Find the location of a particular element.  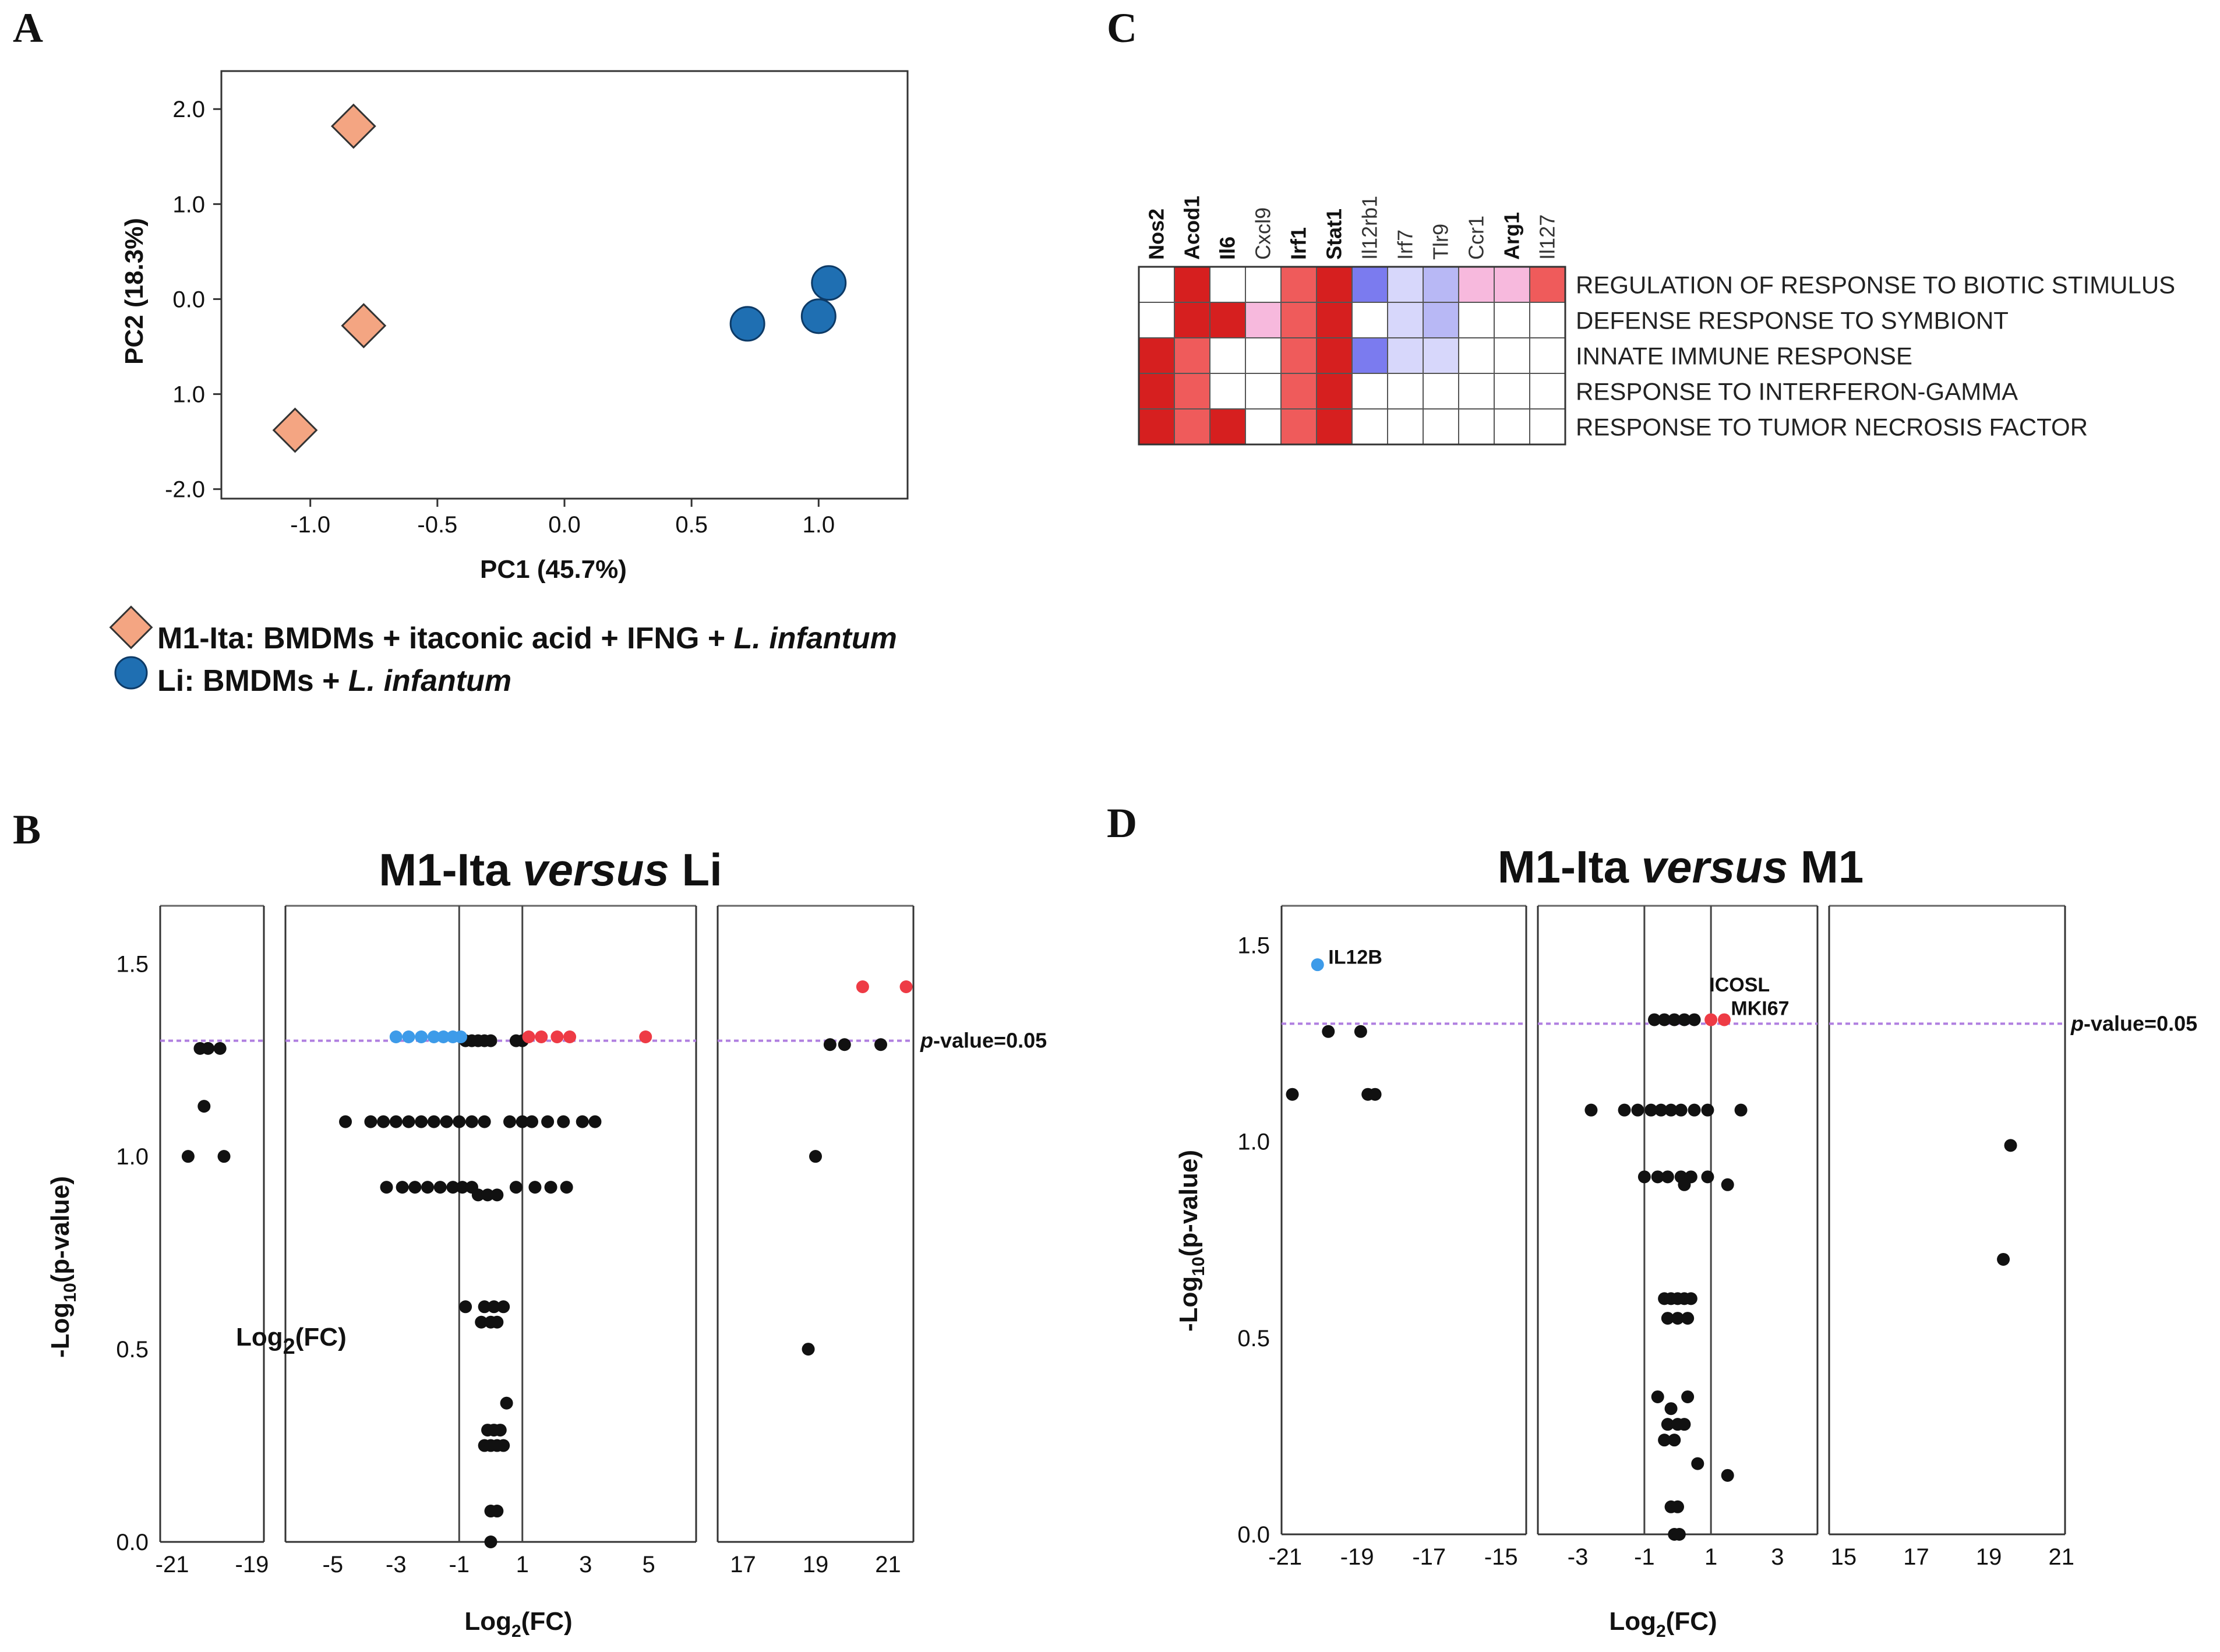

volcano-x-tick-label: 17 is located at coordinates (743, 1564).